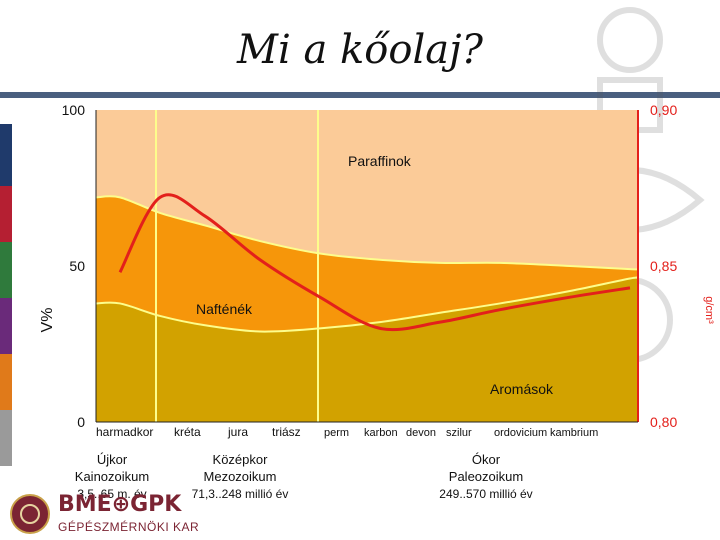 The width and height of the screenshot is (720, 540). What do you see at coordinates (286, 432) in the screenshot?
I see `x-tick-label: triász` at bounding box center [286, 432].